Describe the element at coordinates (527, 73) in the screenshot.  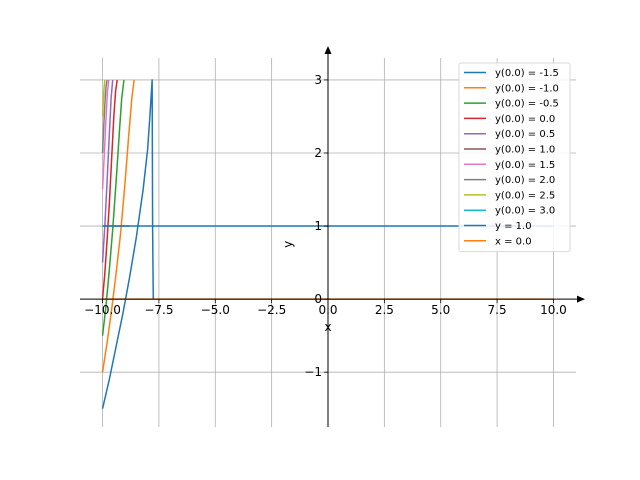
I see `legend-entry-0: y(0.0) = -1.5` at that location.